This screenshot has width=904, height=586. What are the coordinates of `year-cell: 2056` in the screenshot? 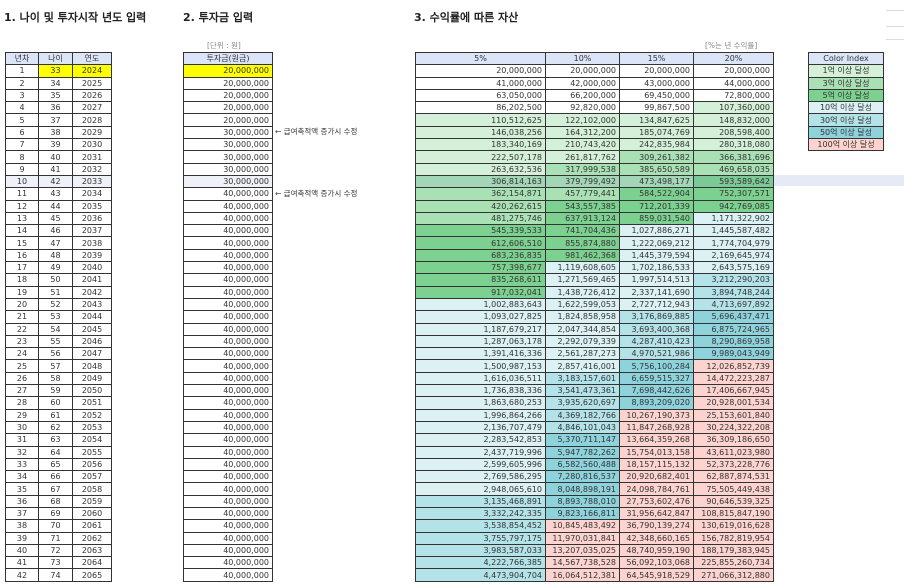 It's located at (92, 464).